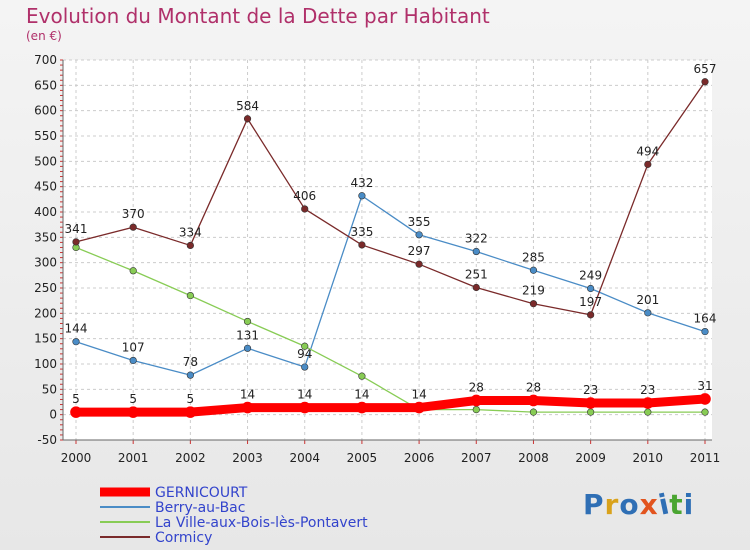 The height and width of the screenshot is (550, 750). What do you see at coordinates (533, 387) in the screenshot?
I see `data-label: 28` at bounding box center [533, 387].